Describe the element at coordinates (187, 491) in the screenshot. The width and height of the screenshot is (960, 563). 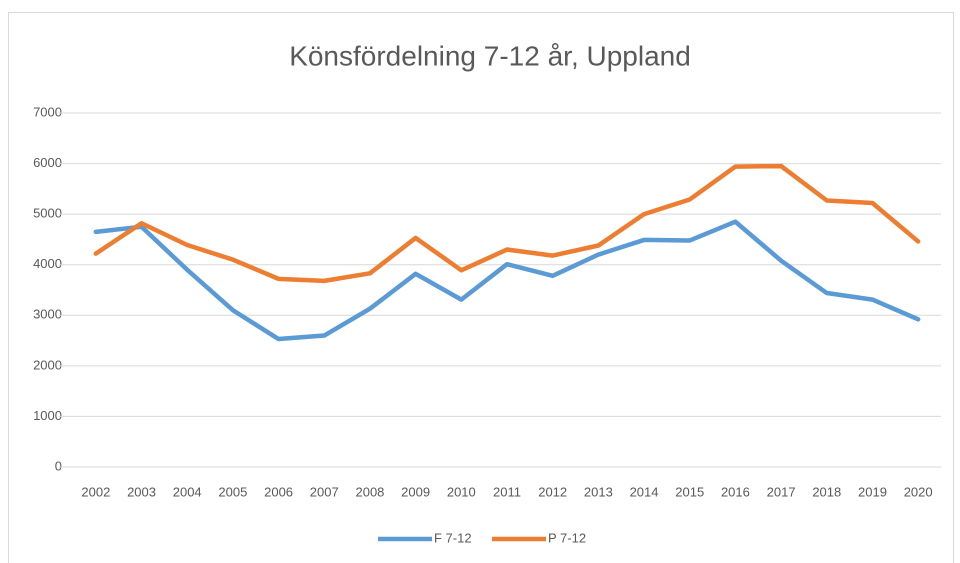
I see `x-tick-label: 2004` at that location.